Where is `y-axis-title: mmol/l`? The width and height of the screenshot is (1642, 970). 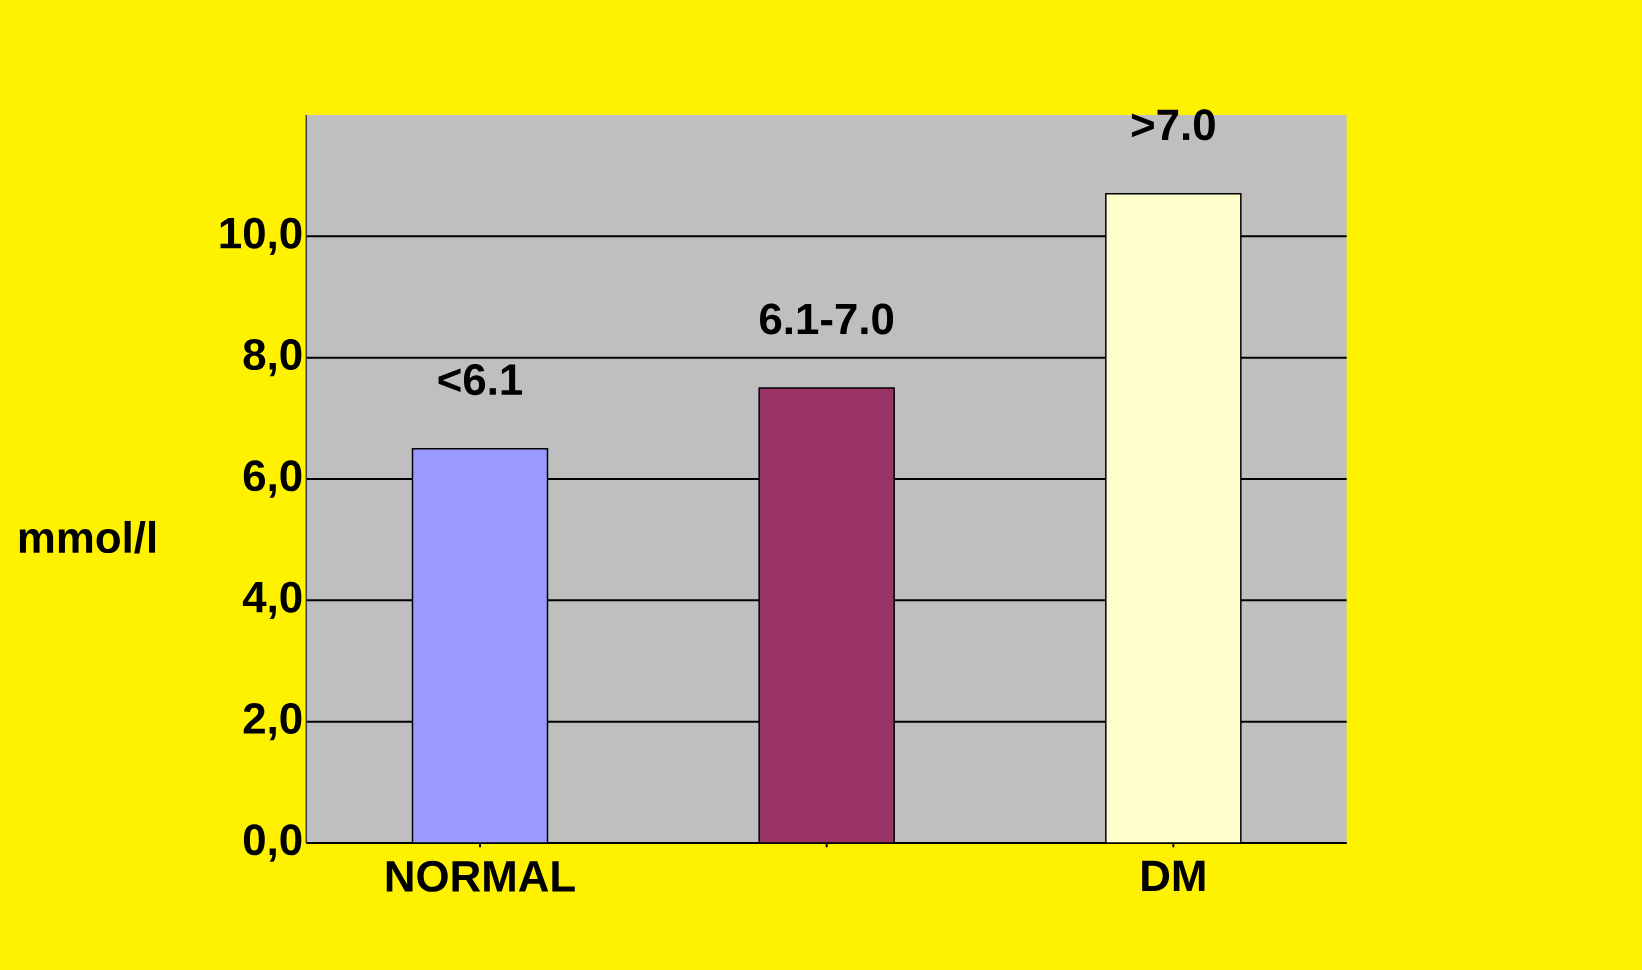
y-axis-title: mmol/l is located at coordinates (87, 537).